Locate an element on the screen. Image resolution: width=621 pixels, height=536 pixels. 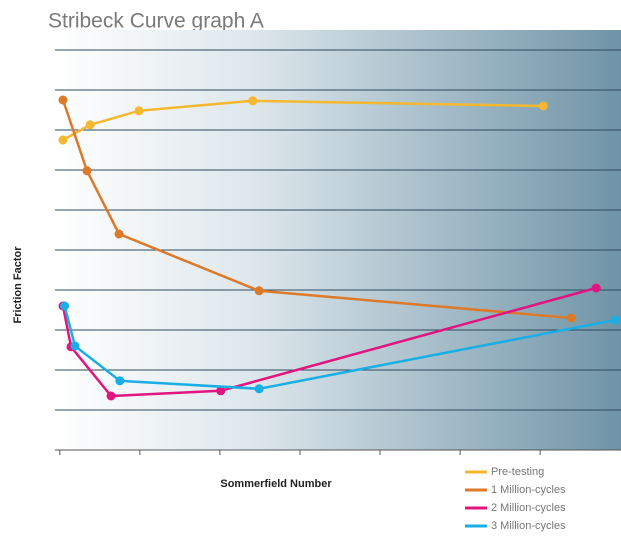
y-axis-label: Friction Factor is located at coordinates (18, 285).